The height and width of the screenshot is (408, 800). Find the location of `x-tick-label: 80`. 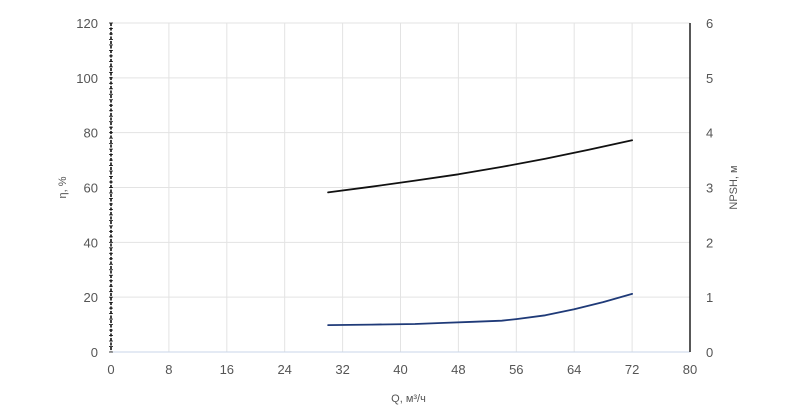

x-tick-label: 80 is located at coordinates (690, 369).